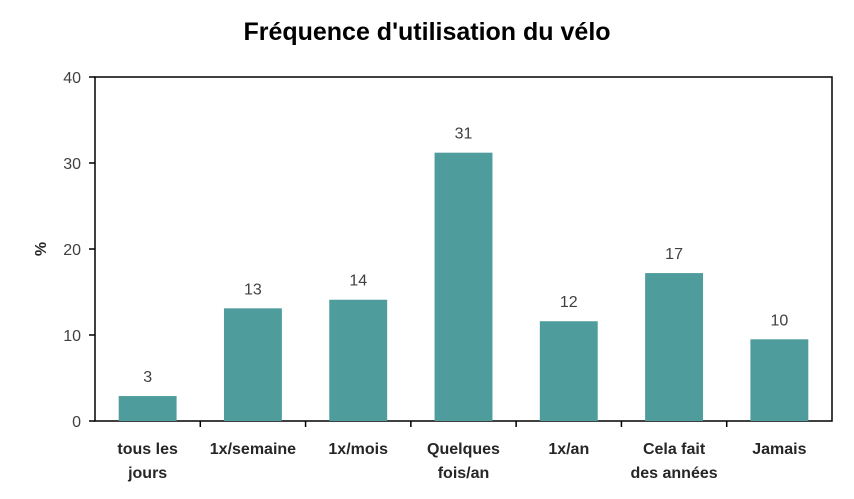 This screenshot has width=854, height=499. I want to click on y-tick-label: 0, so click(76, 422).